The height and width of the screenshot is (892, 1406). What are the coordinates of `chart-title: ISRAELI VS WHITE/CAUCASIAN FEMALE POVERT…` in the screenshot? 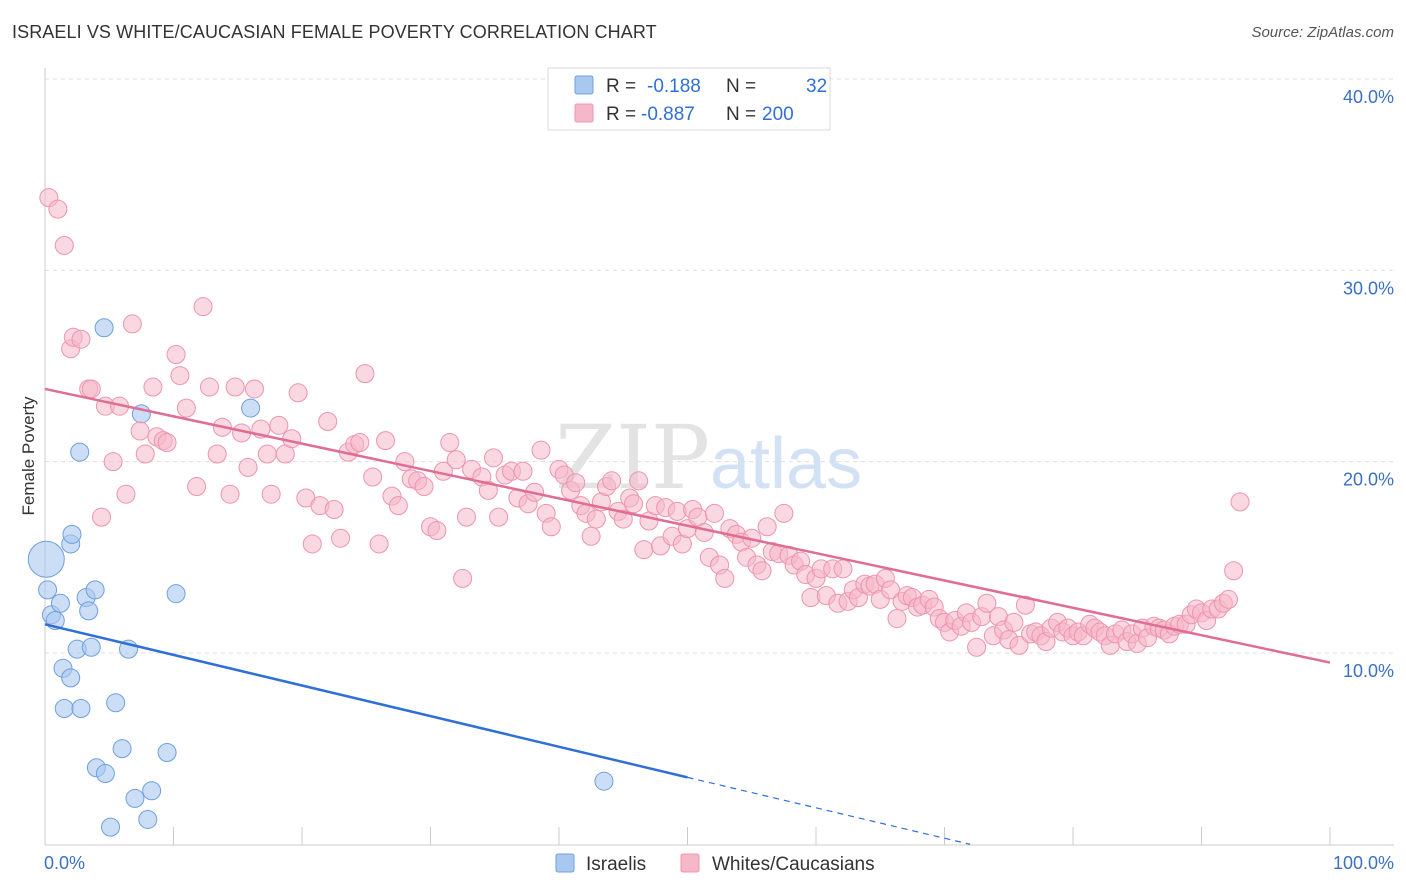 It's located at (334, 32).